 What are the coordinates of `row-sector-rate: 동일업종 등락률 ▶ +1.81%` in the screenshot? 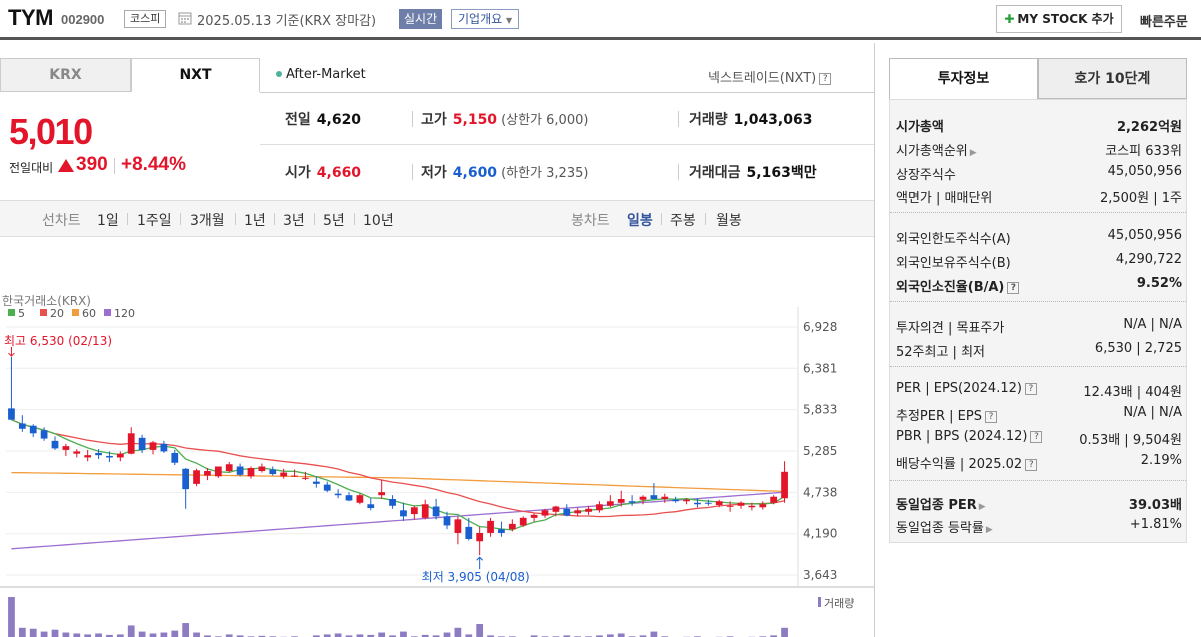 It's located at (1039, 526).